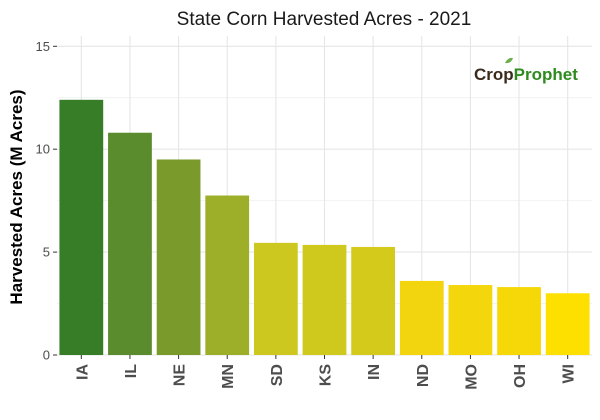 The width and height of the screenshot is (600, 420). Describe the element at coordinates (46, 252) in the screenshot. I see `y-tick-label: 5` at that location.